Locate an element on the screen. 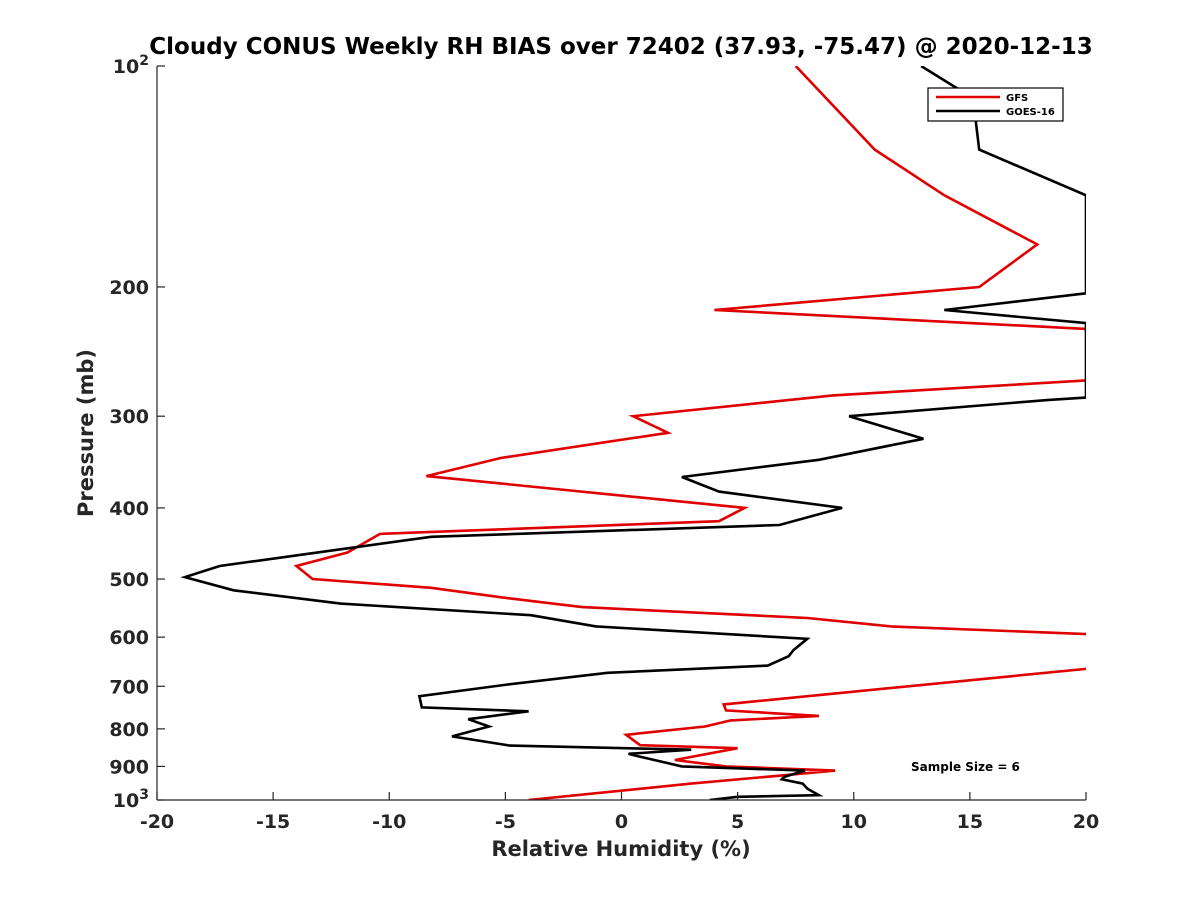 The width and height of the screenshot is (1200, 900). legend-box is located at coordinates (995, 104).